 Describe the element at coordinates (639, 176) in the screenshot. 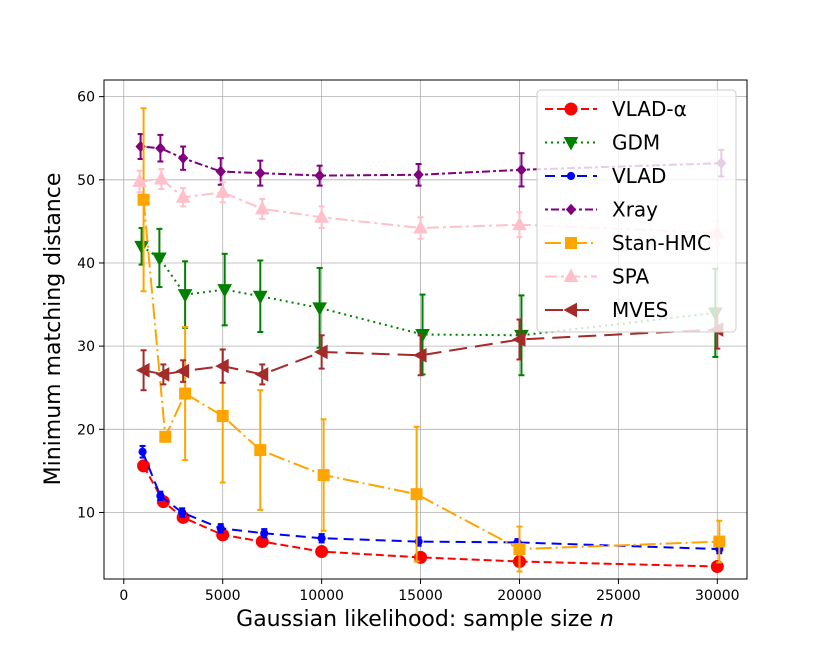

I see `legend-label: VLAD` at that location.